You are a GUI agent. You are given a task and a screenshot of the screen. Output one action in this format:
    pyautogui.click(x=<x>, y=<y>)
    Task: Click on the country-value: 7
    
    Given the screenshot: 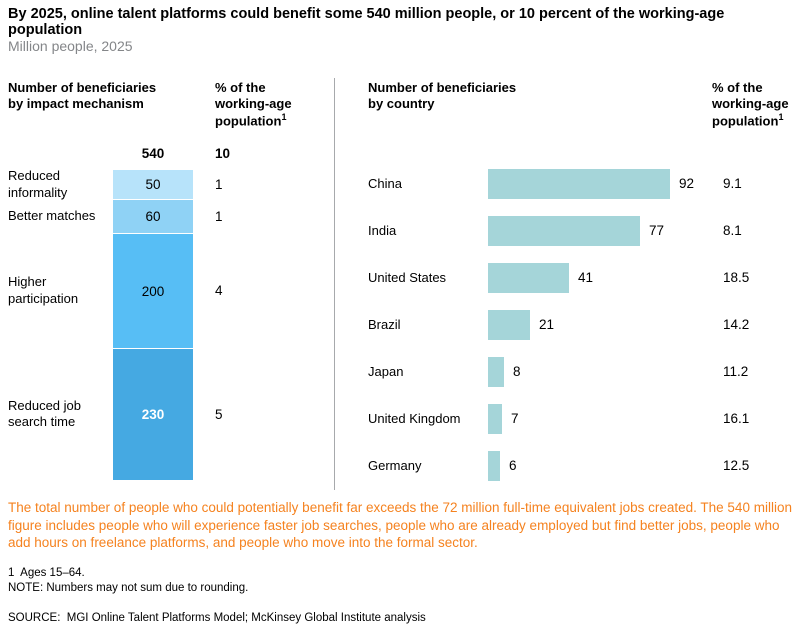 What is the action you would take?
    pyautogui.click(x=515, y=418)
    